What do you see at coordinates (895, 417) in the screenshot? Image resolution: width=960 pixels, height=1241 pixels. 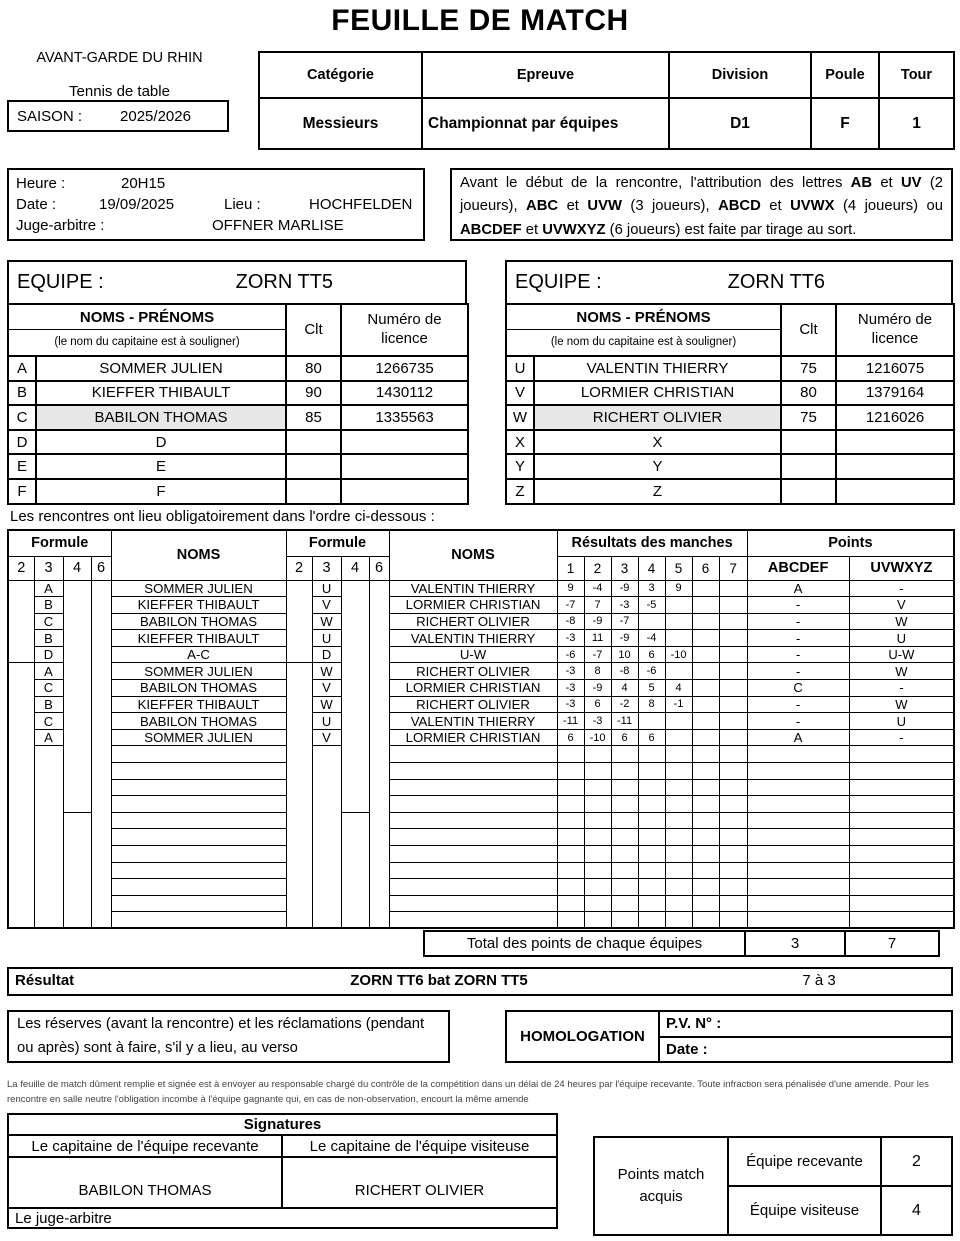 I see `player-licence: 1216026` at bounding box center [895, 417].